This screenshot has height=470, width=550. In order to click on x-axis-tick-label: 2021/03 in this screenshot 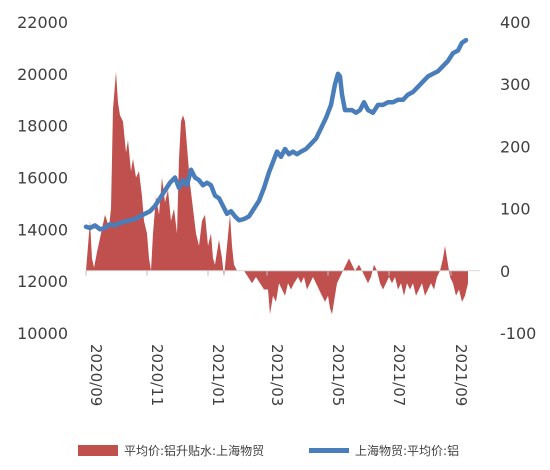, I will do `click(277, 375)`.